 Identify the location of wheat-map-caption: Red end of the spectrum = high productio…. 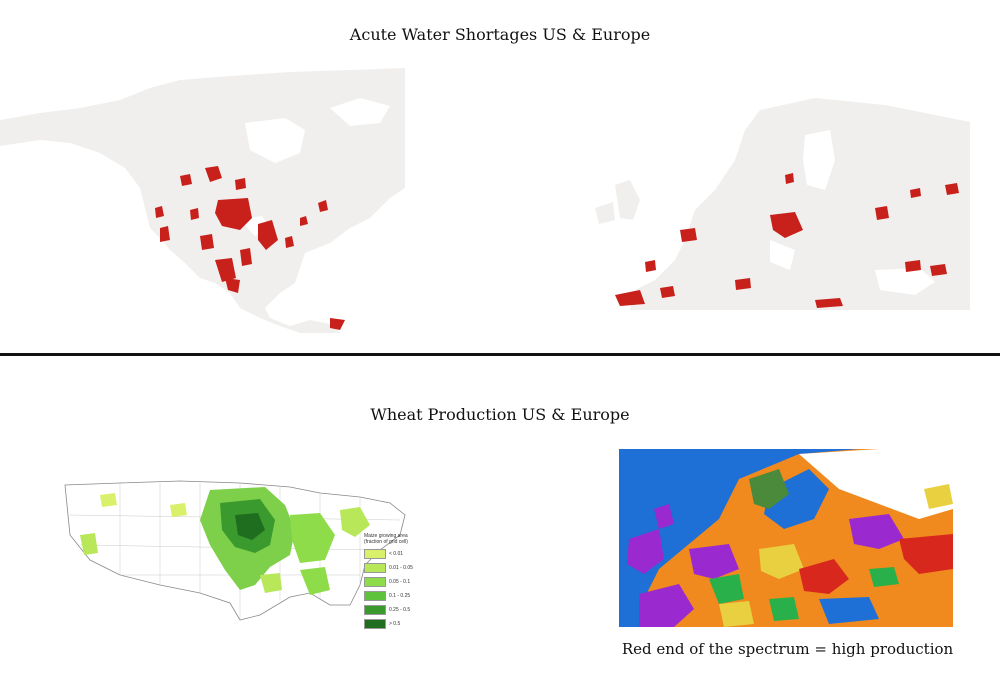
(787, 649).